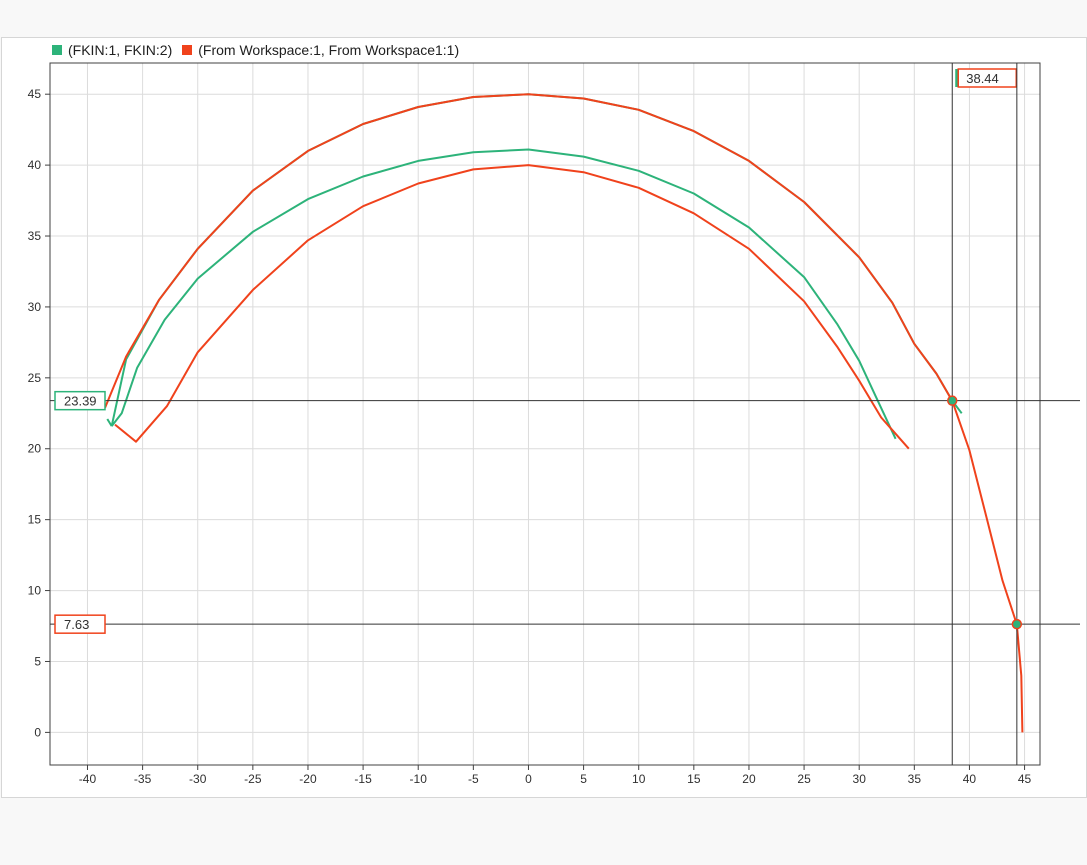 The width and height of the screenshot is (1087, 865). What do you see at coordinates (35, 236) in the screenshot?
I see `y-tick-label: 35` at bounding box center [35, 236].